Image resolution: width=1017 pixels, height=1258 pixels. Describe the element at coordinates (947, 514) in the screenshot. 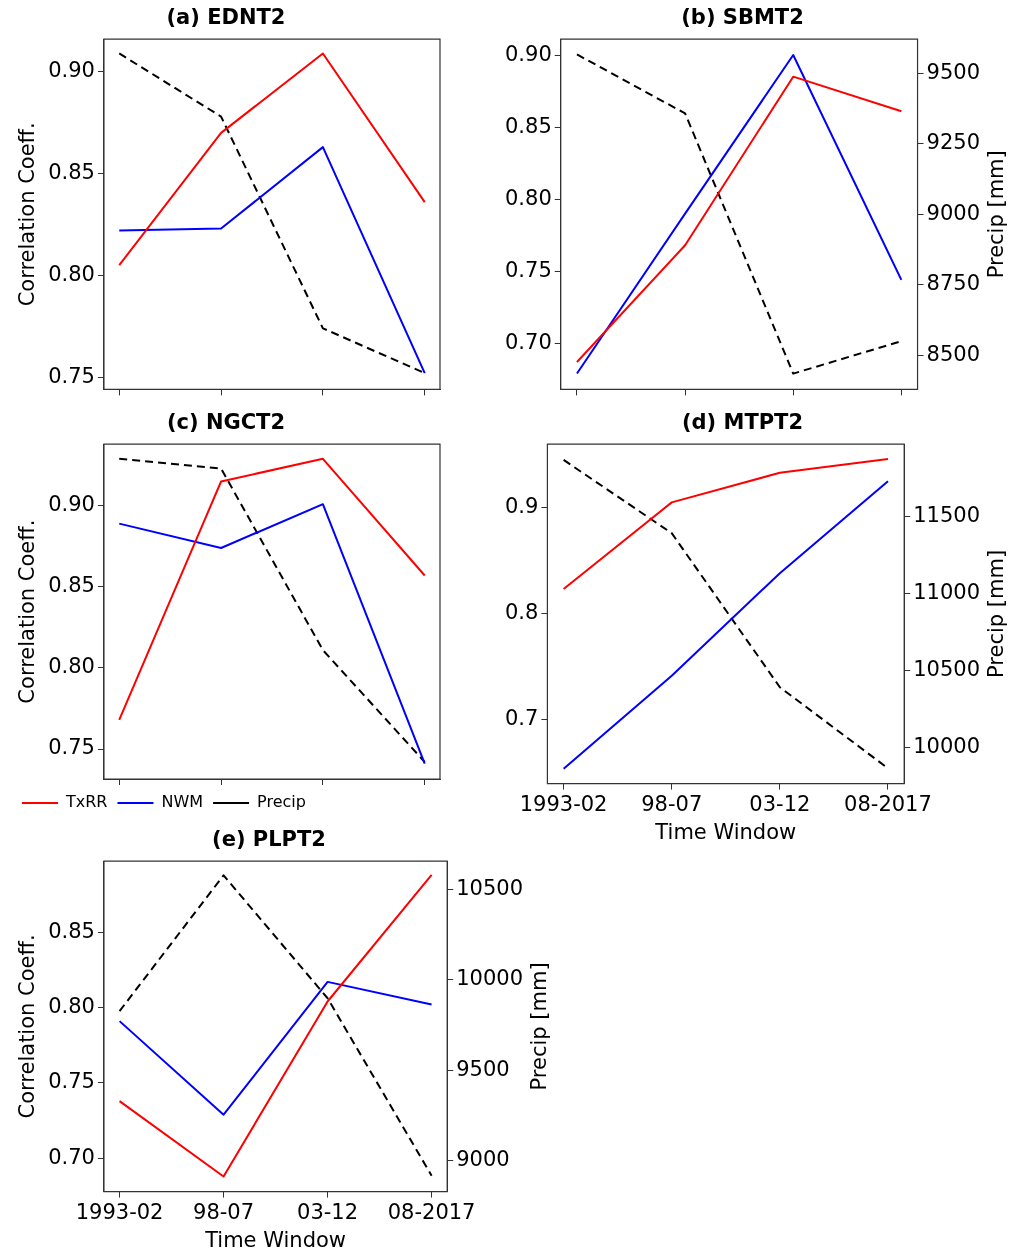

I see `y2-tick-label: 11500` at that location.